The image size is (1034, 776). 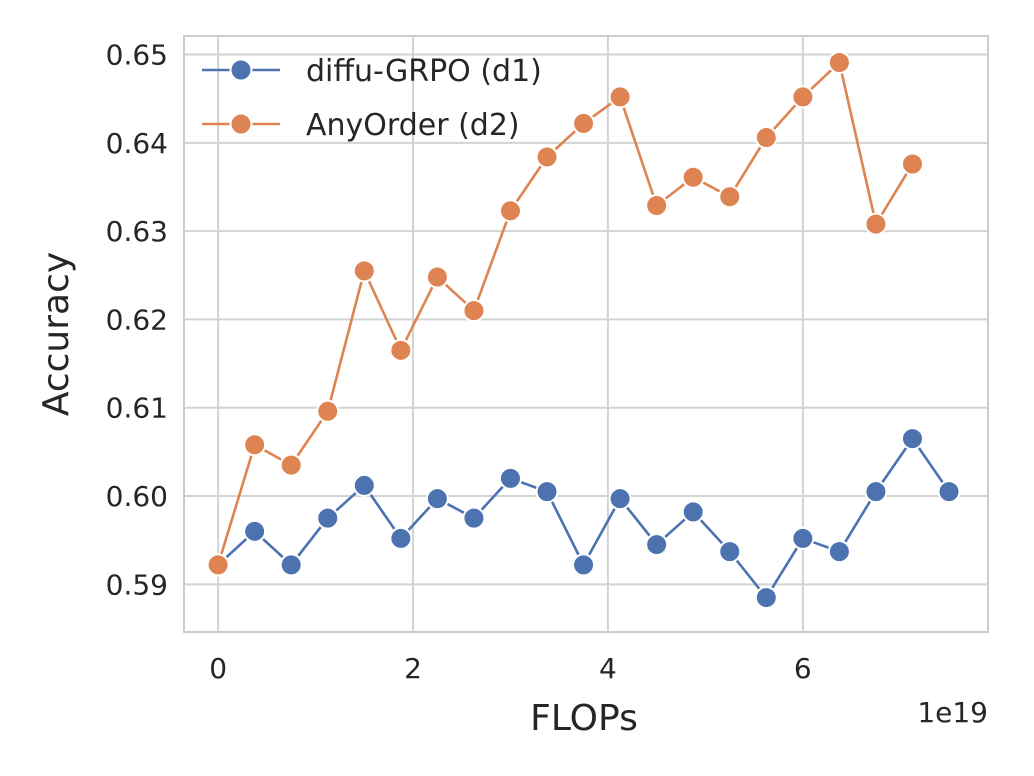 What do you see at coordinates (372, 98) in the screenshot?
I see `legend: diffu-GRPO (d1) AnyOrder (d2)` at bounding box center [372, 98].